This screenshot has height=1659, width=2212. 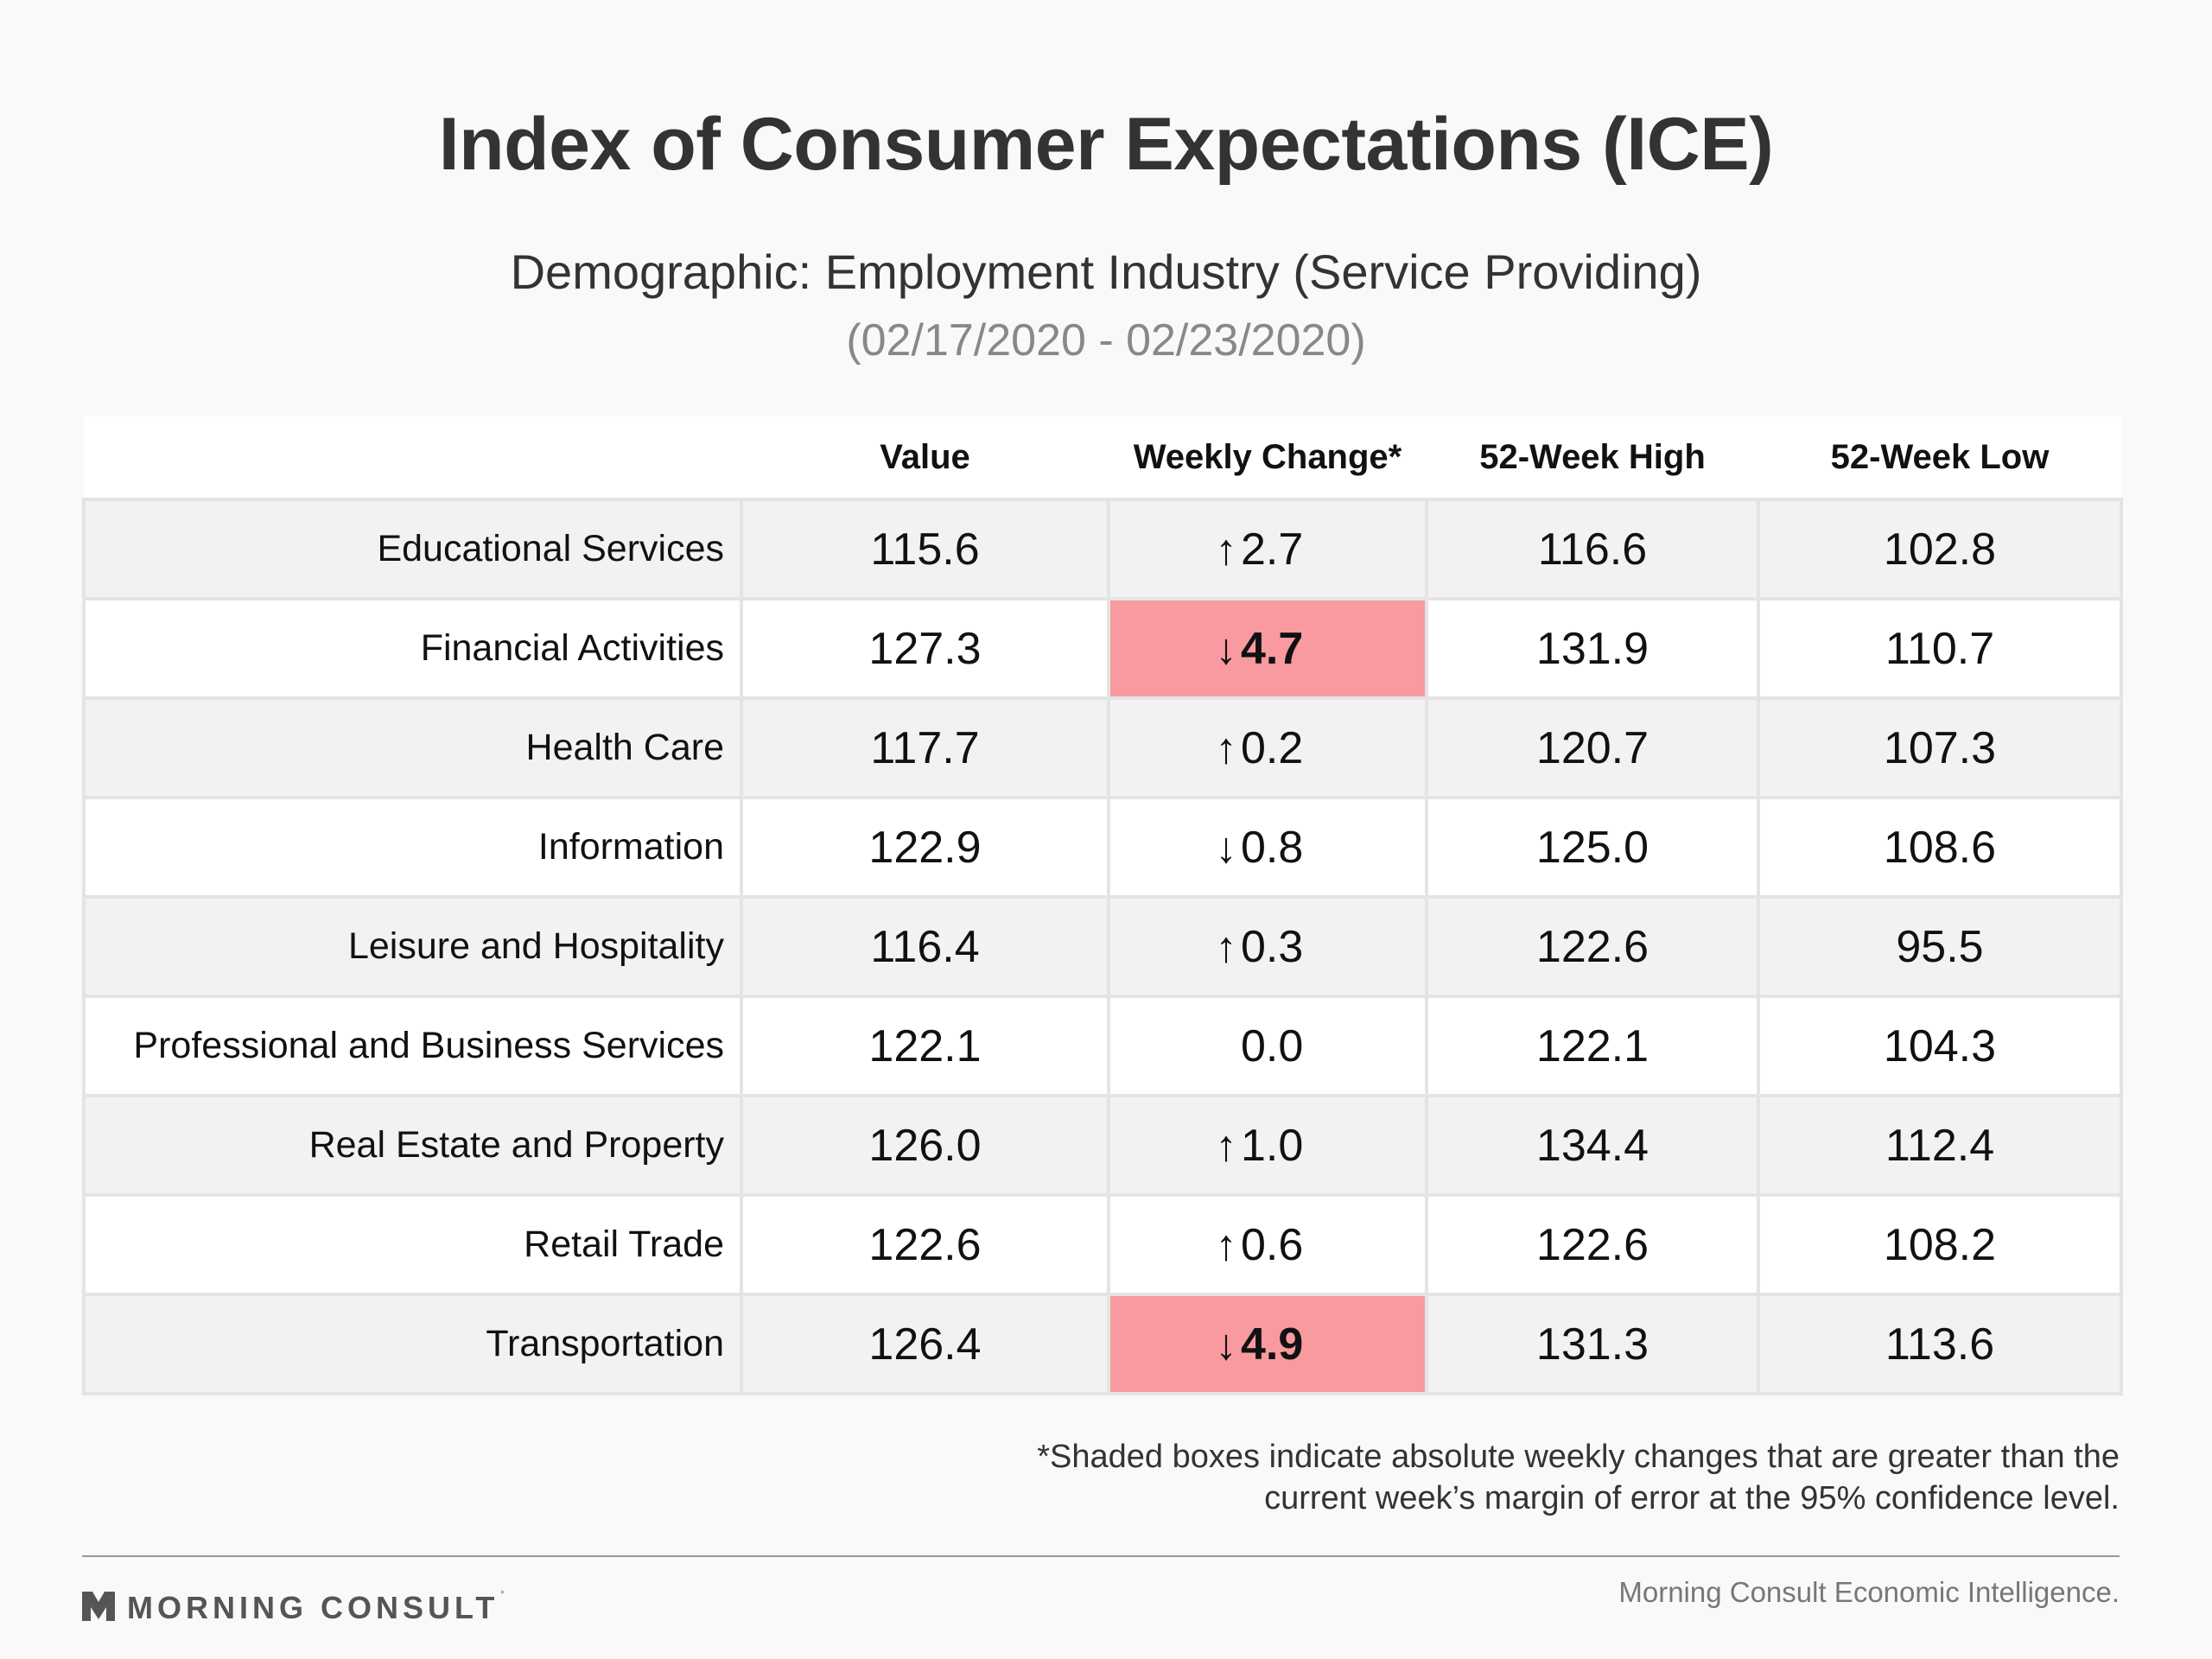 I want to click on weekly-change-value: 0.2, so click(x=1272, y=747).